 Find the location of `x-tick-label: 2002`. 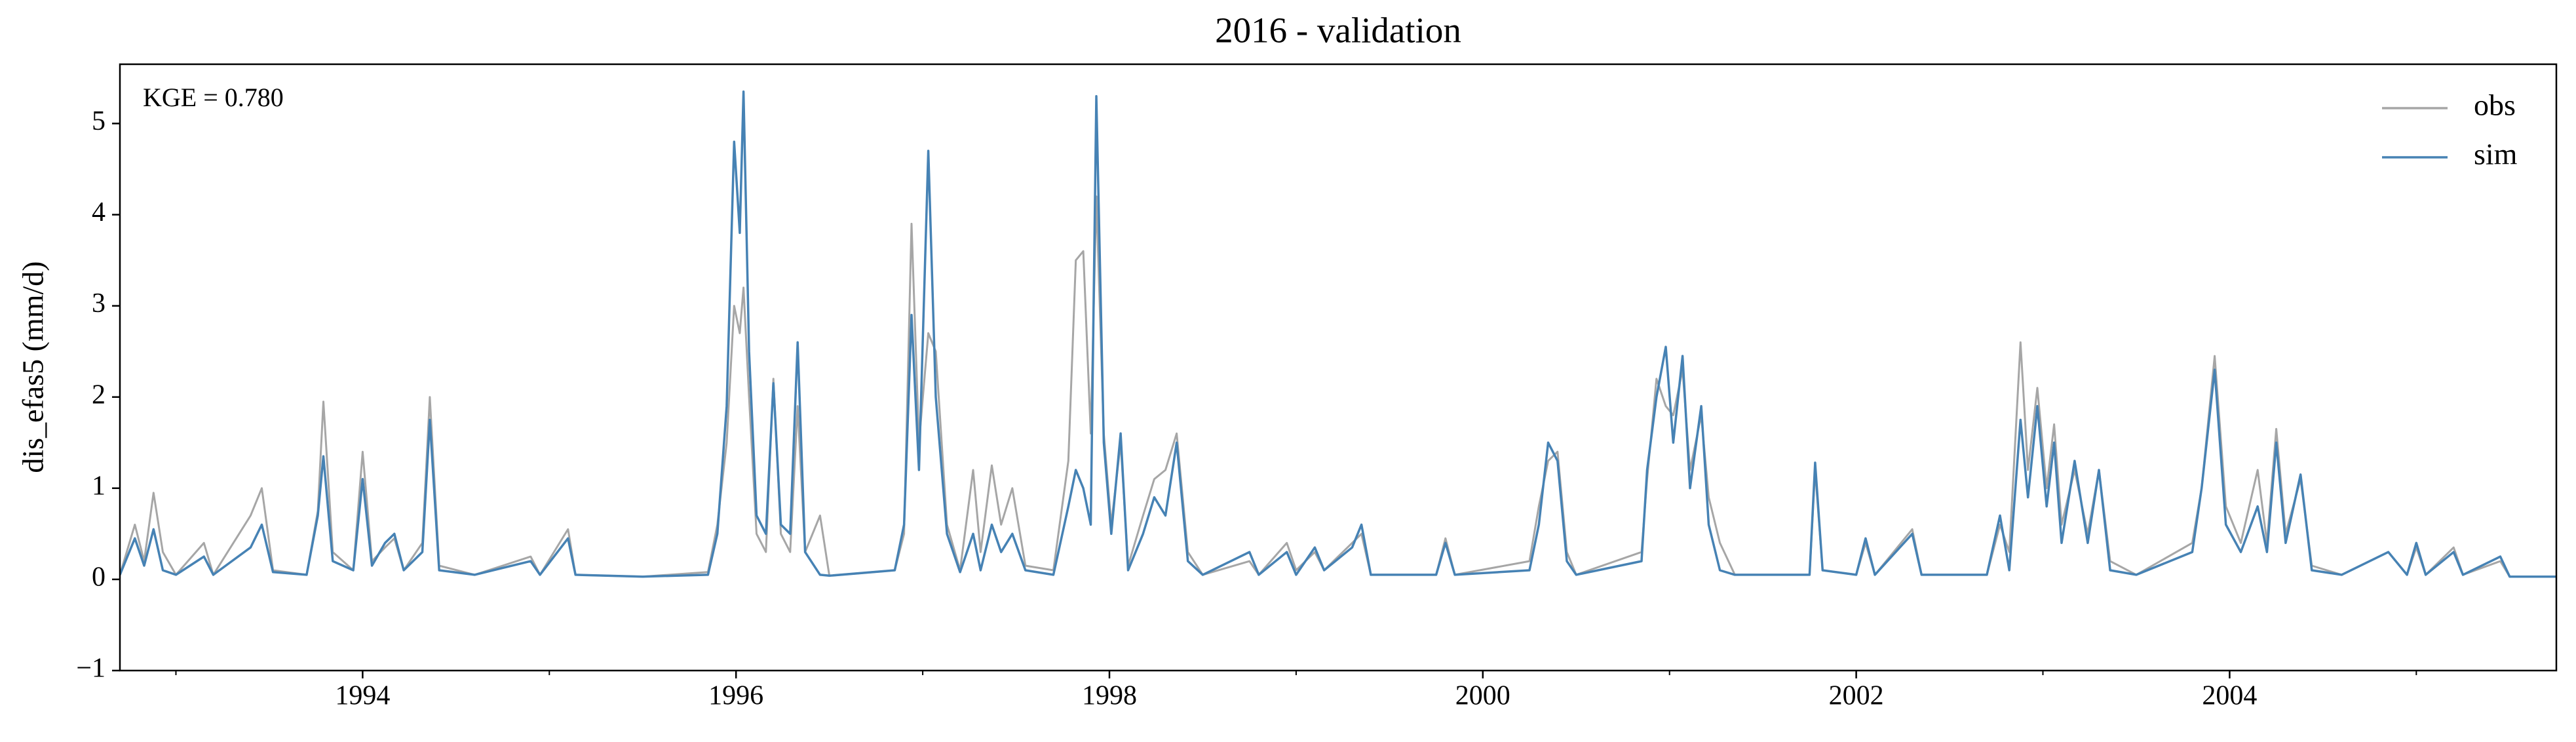

x-tick-label: 2002 is located at coordinates (1856, 696).